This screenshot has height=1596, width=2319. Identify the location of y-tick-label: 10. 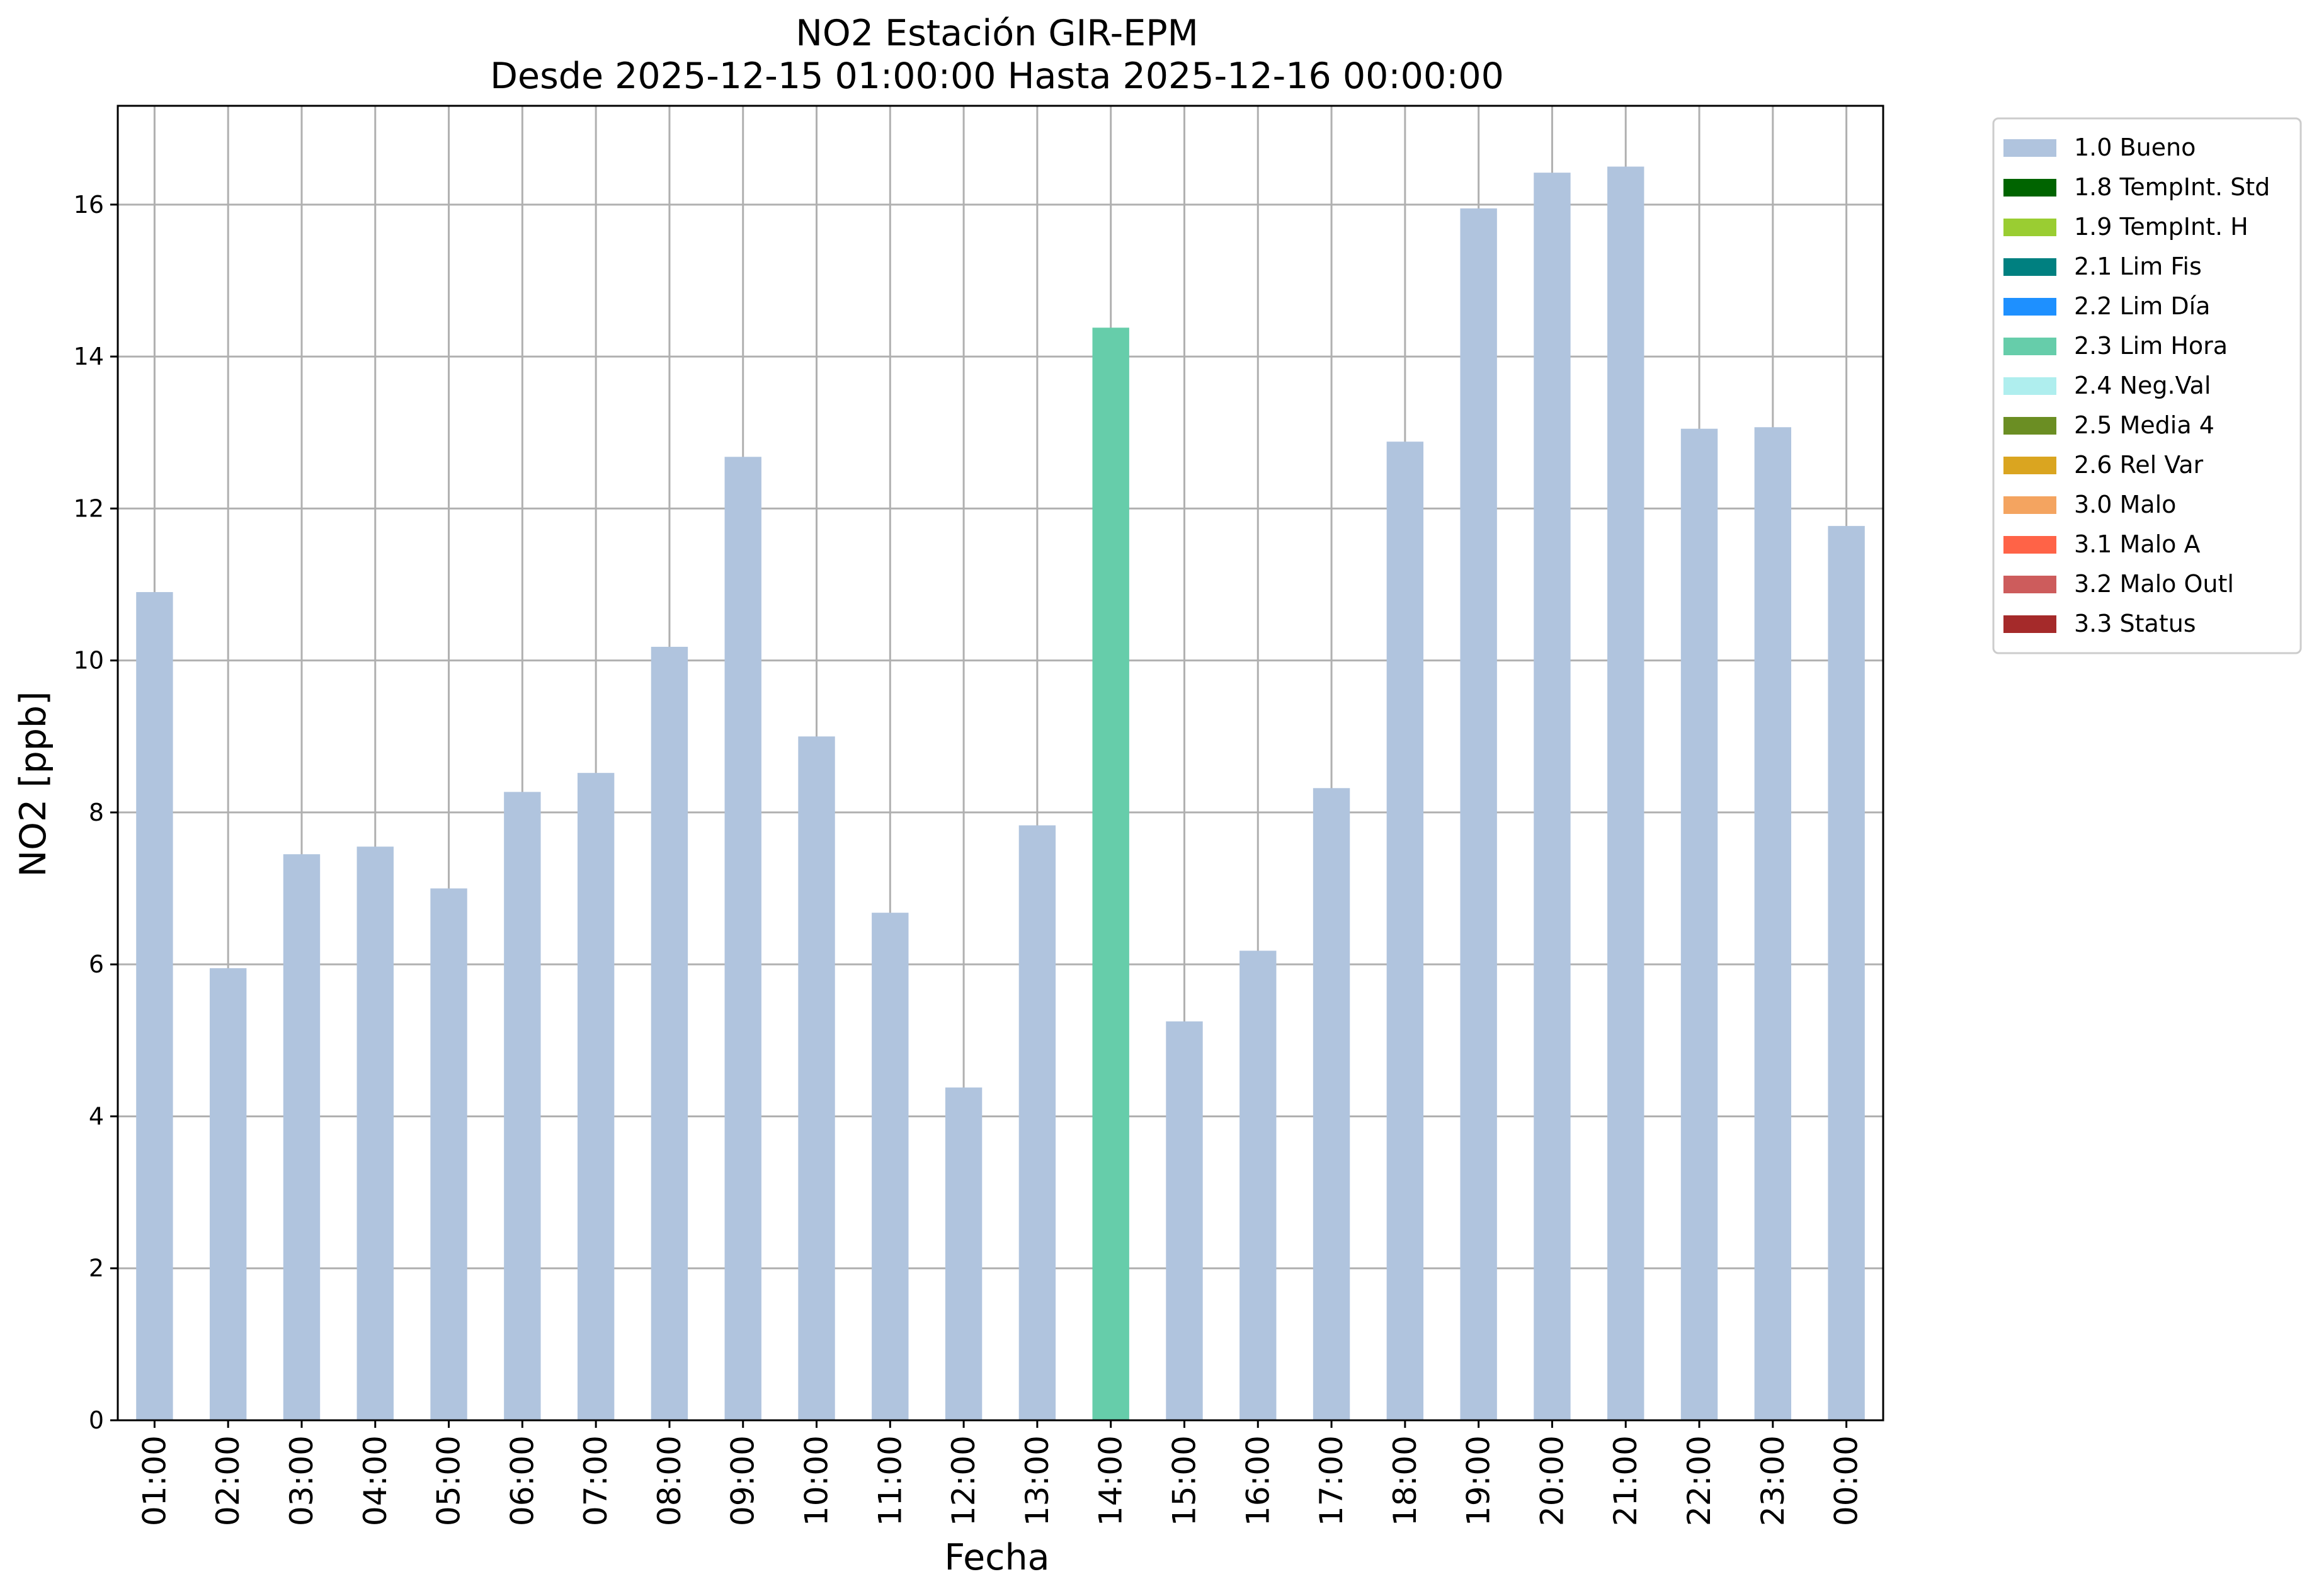
(89, 661).